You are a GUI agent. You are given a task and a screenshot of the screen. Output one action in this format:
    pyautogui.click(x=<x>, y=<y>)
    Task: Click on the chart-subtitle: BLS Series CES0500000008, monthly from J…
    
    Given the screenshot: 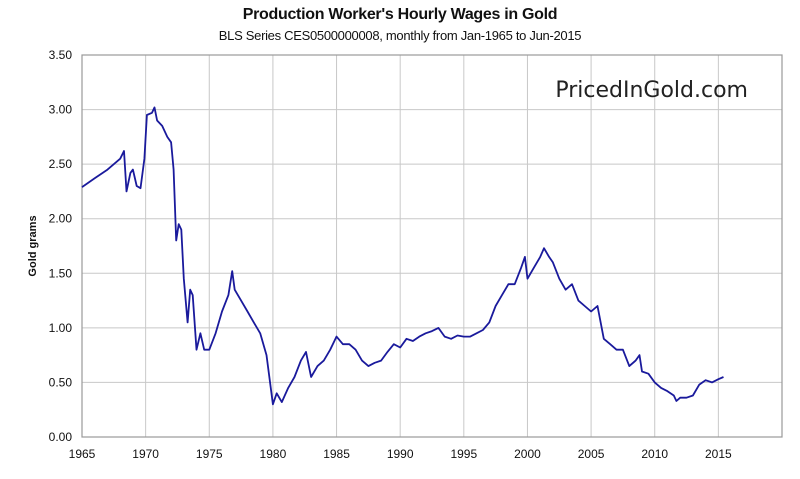 What is the action you would take?
    pyautogui.click(x=400, y=35)
    